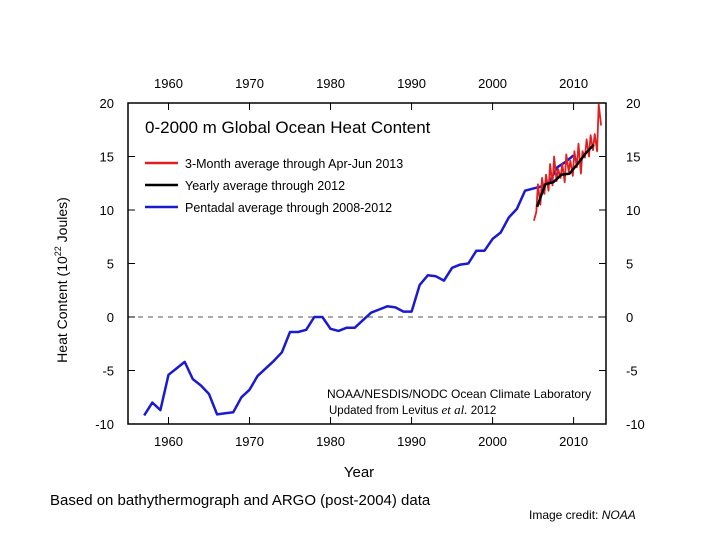  What do you see at coordinates (104, 424) in the screenshot?
I see `y-tick-label-left: -10` at bounding box center [104, 424].